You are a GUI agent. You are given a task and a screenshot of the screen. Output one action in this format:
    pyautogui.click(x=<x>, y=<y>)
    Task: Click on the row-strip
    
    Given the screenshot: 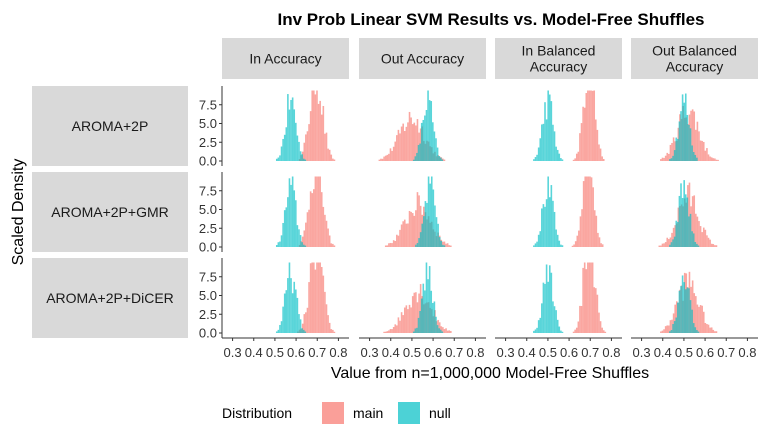 What is the action you would take?
    pyautogui.click(x=110, y=298)
    